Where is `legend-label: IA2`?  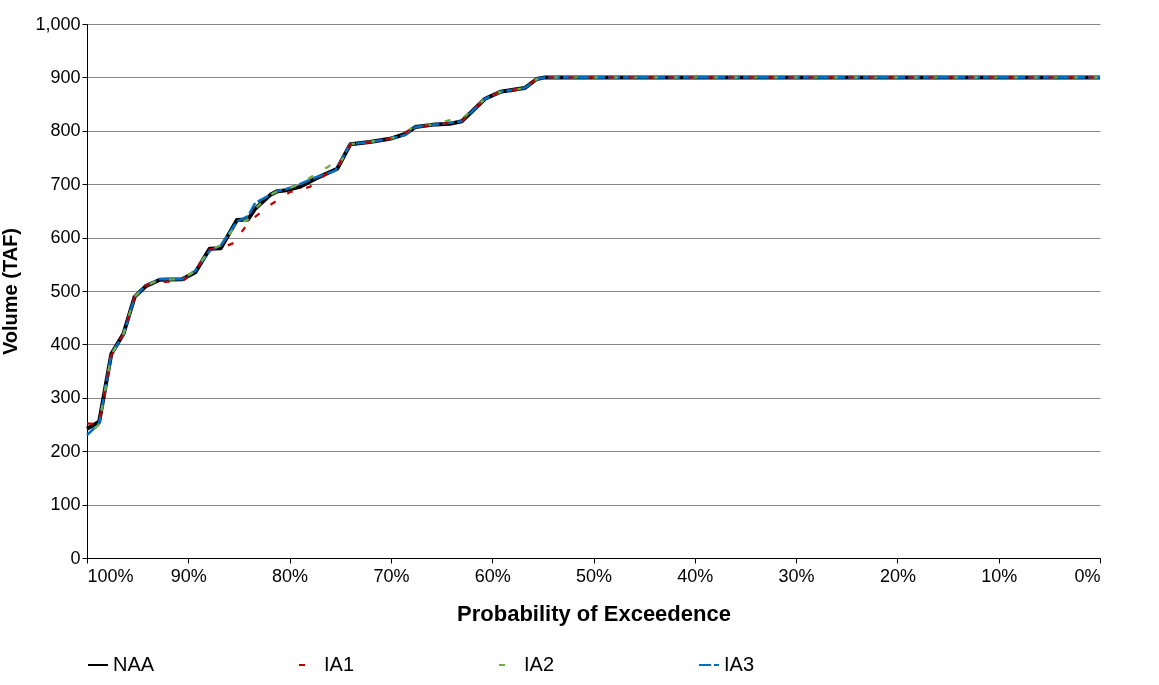
legend-label: IA2 is located at coordinates (539, 664).